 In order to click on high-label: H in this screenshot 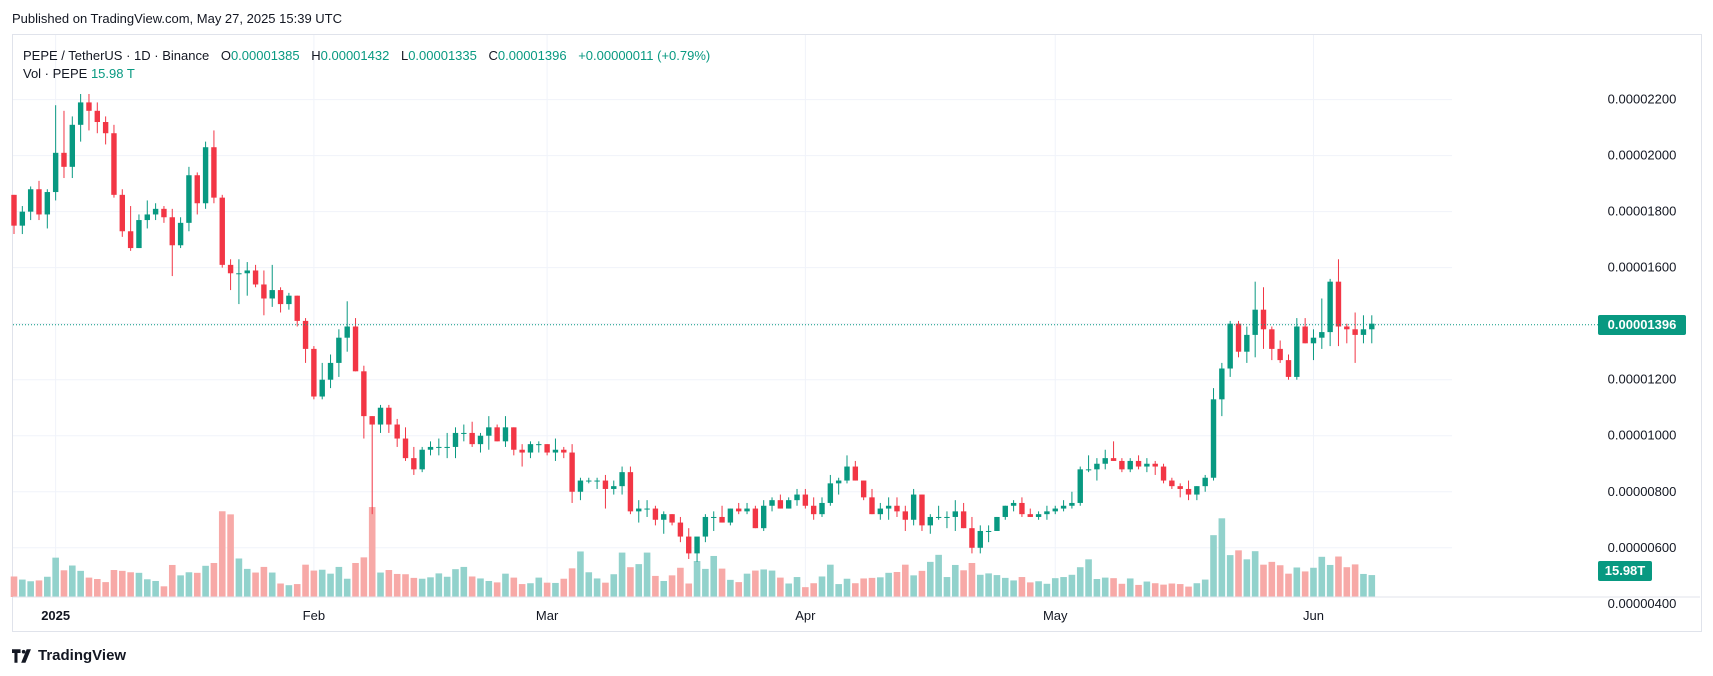, I will do `click(316, 55)`.